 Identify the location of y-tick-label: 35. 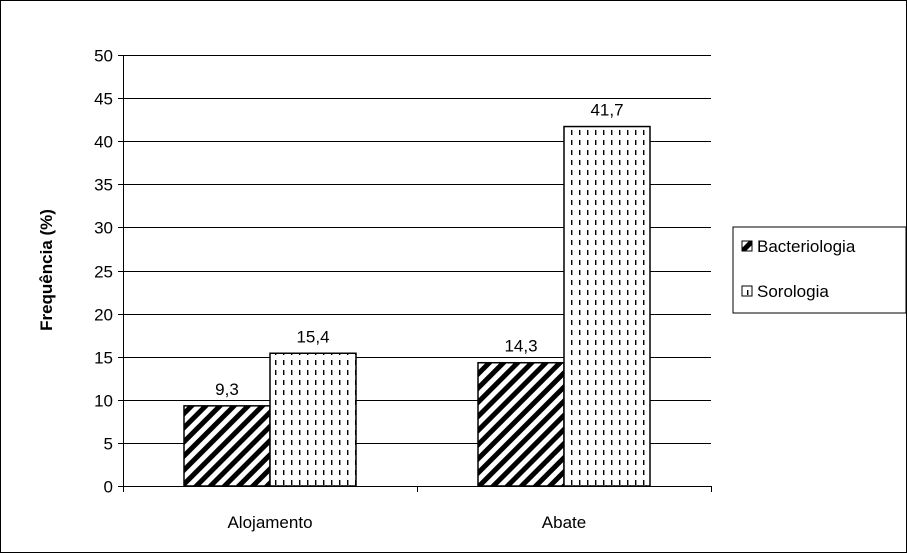
(103, 185).